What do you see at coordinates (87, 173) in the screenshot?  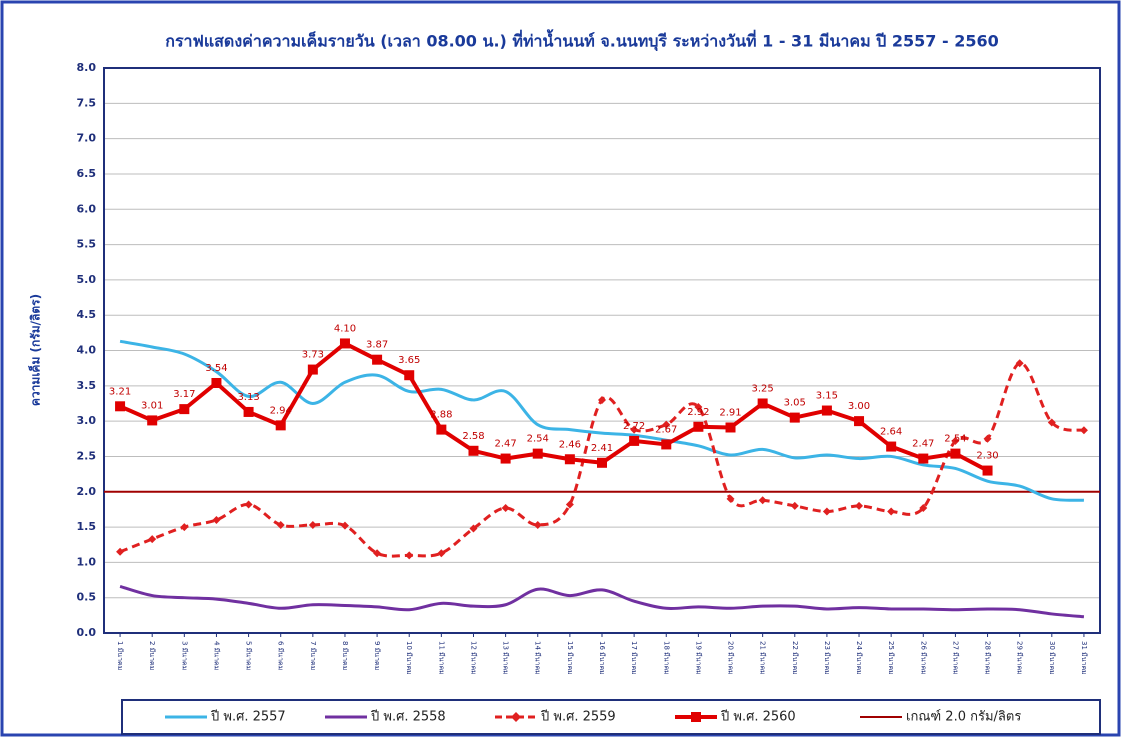 I see `y-tick-label: 6.5` at bounding box center [87, 173].